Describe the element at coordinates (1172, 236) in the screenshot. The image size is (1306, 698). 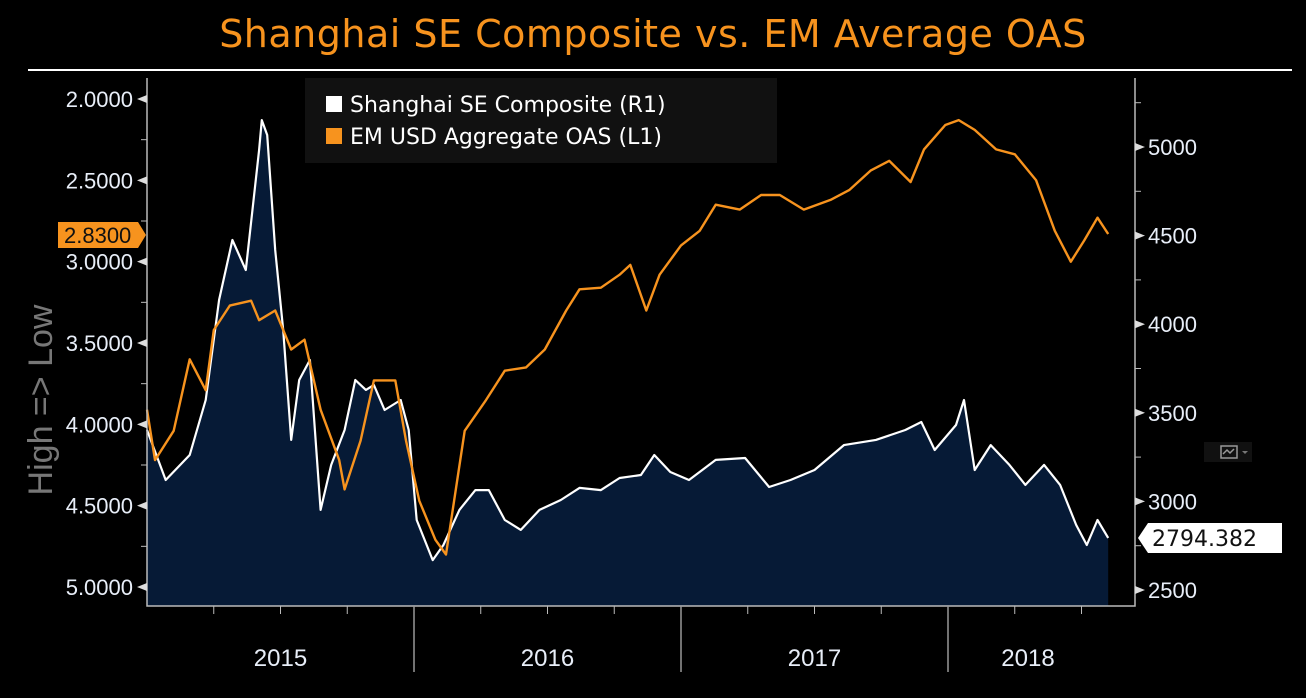
I see `right-tick-label: 4500` at that location.